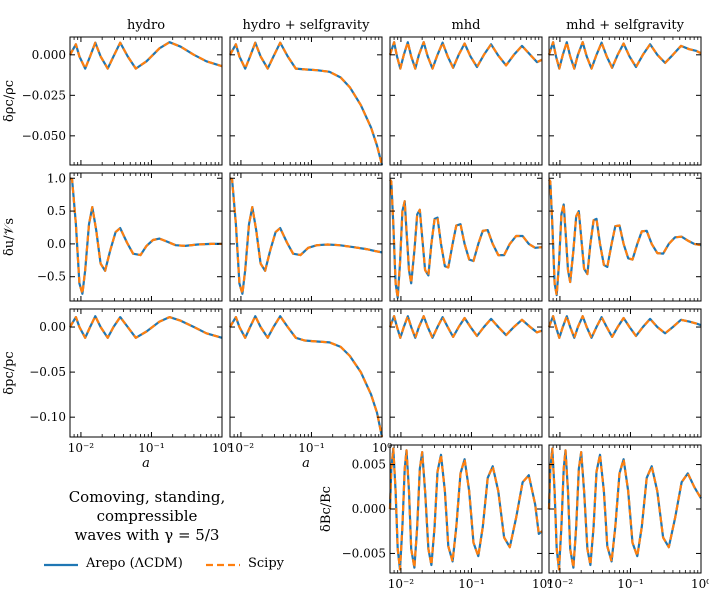 The image size is (709, 596). What do you see at coordinates (47, 417) in the screenshot?
I see `ytick-label-r2c0-2: −0.10` at bounding box center [47, 417].